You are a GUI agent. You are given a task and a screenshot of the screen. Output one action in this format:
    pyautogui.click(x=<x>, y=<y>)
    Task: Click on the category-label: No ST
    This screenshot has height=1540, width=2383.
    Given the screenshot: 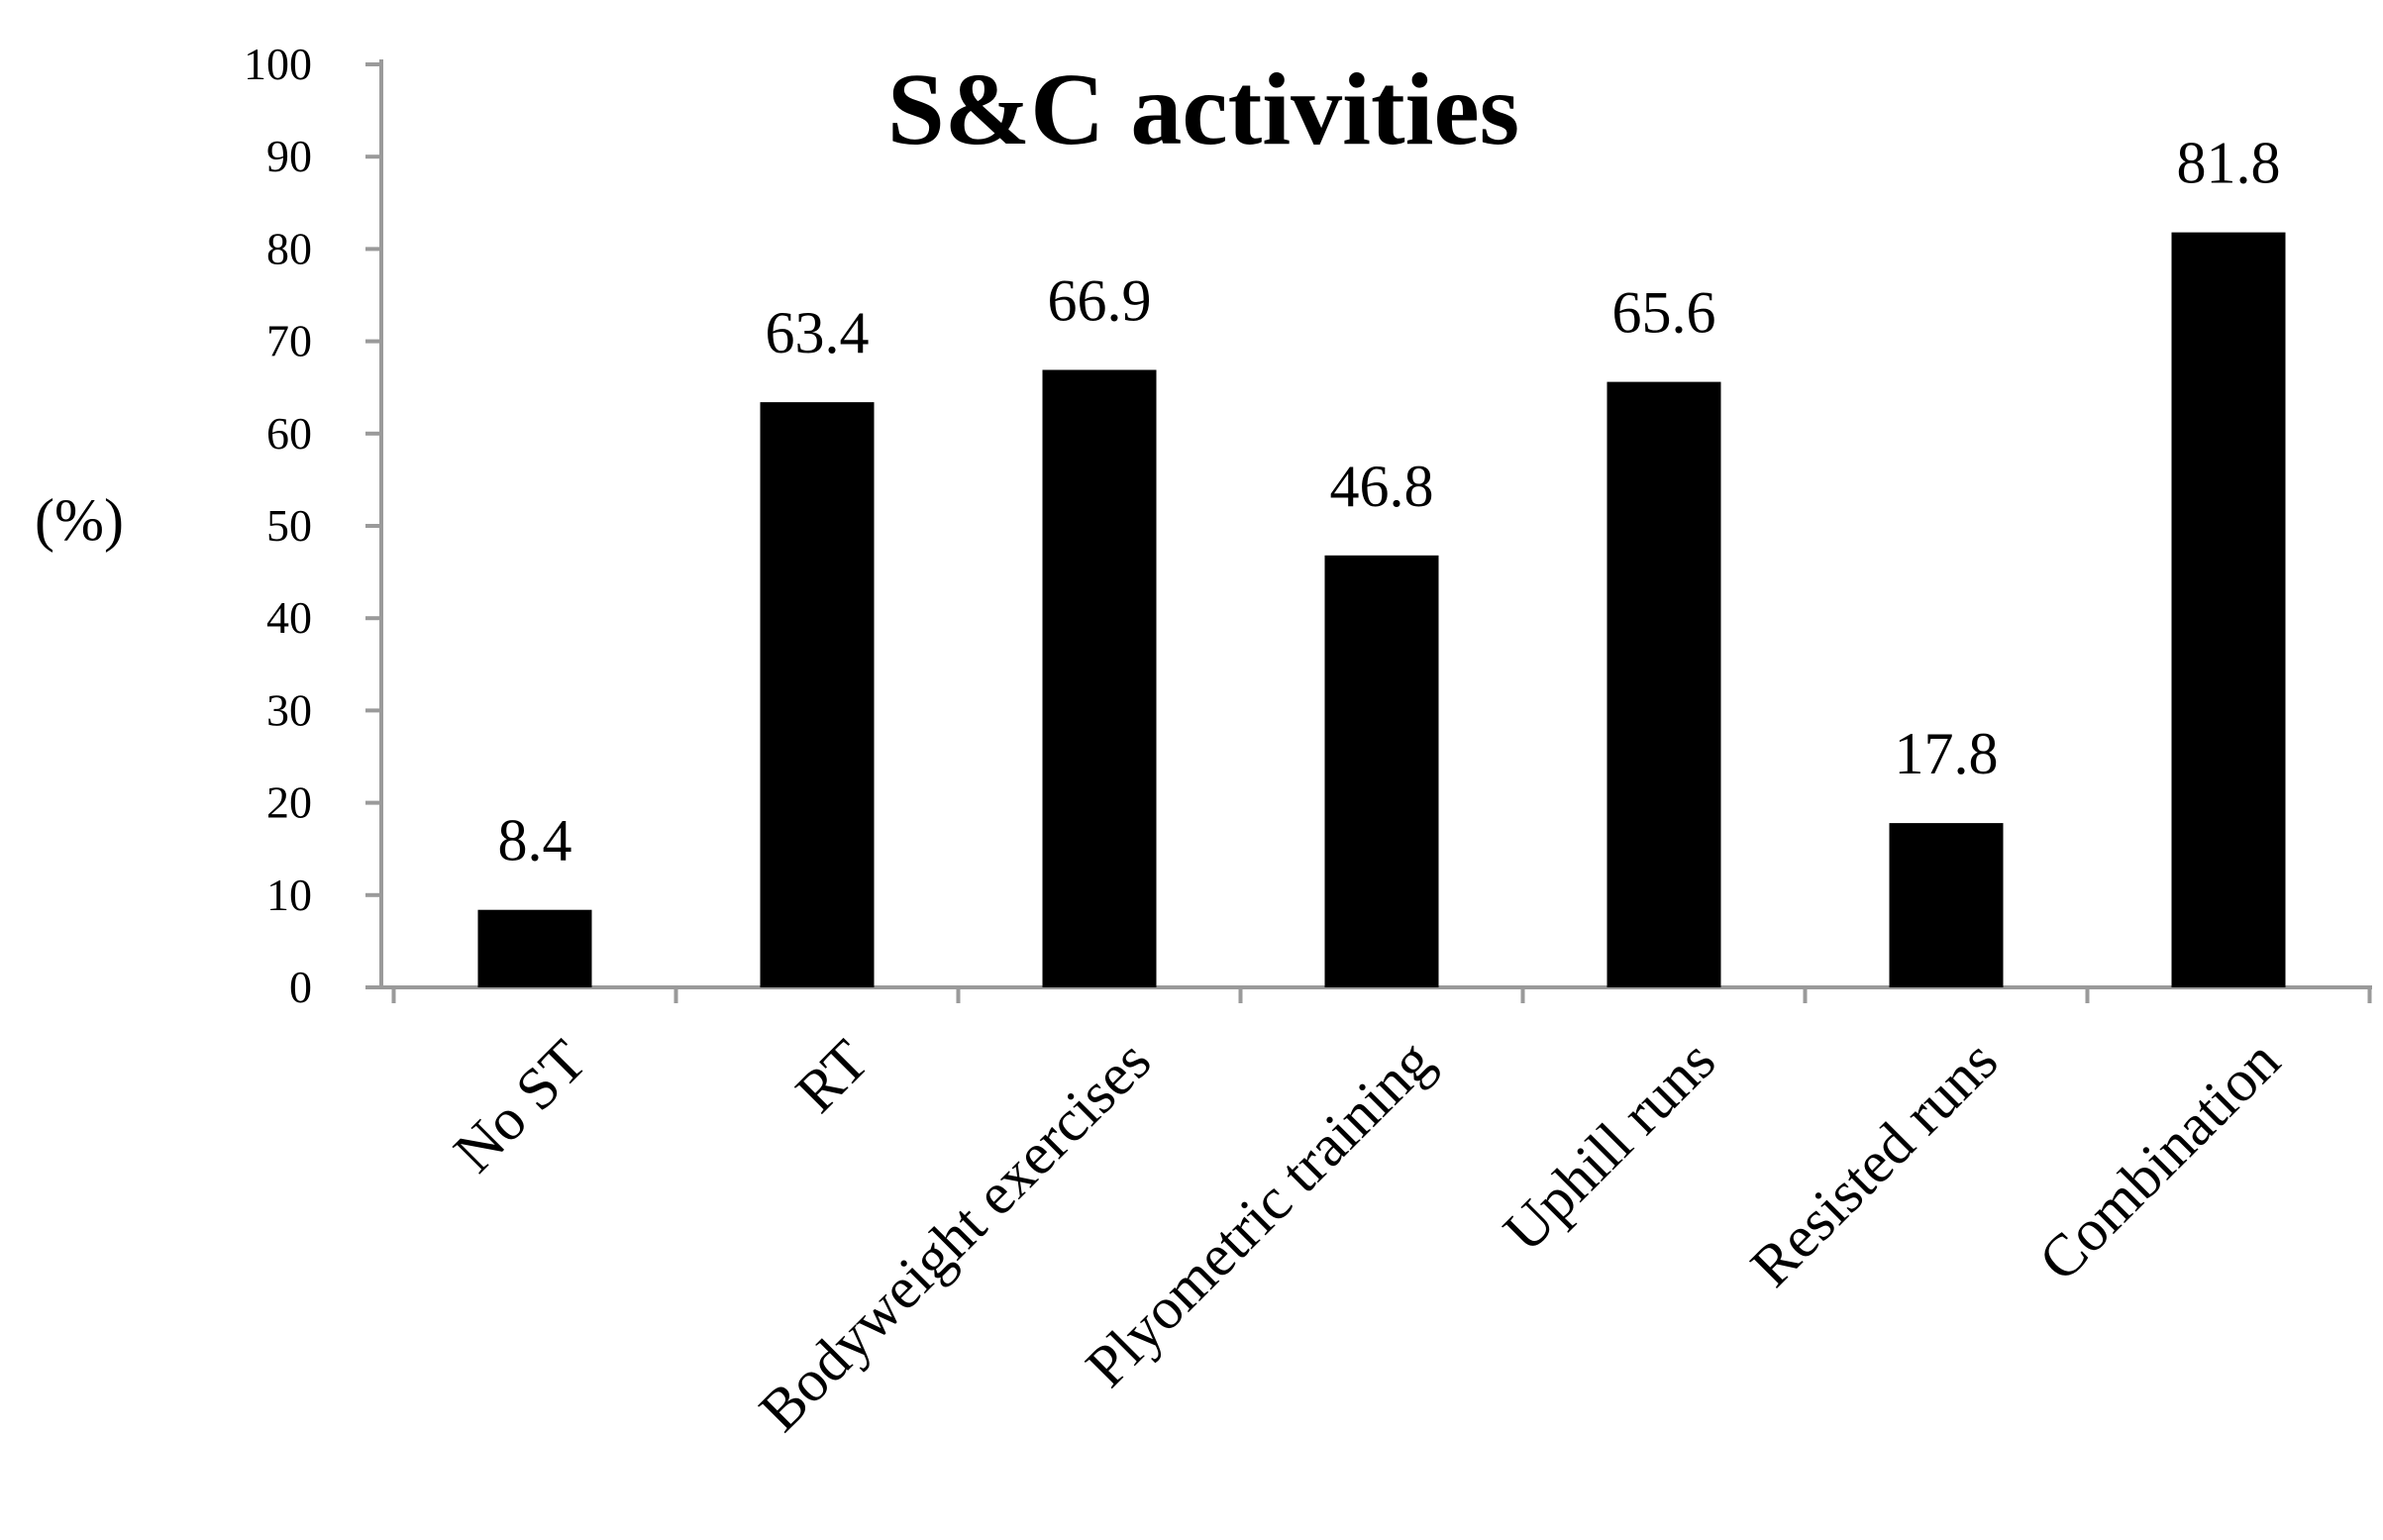 What is the action you would take?
    pyautogui.click(x=520, y=1106)
    